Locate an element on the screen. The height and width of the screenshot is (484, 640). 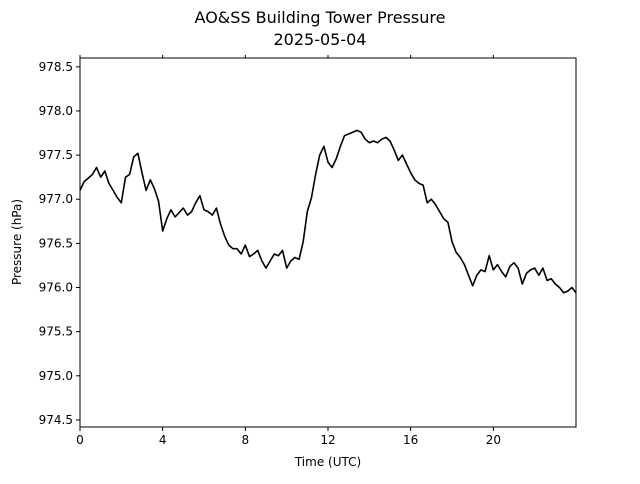
x-tick-label: 12 is located at coordinates (327, 440).